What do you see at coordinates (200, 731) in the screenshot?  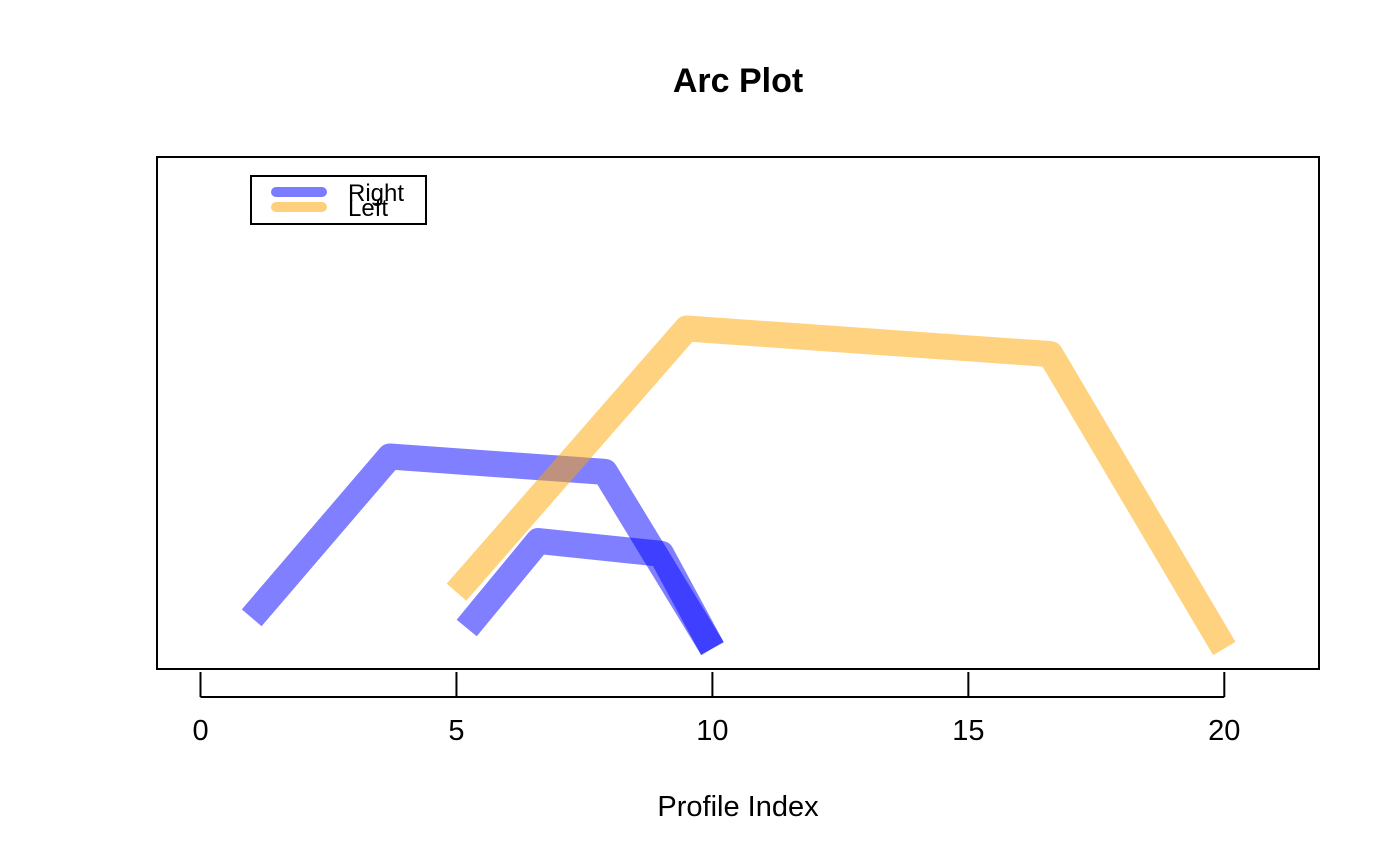 I see `x-tick-label: 0` at bounding box center [200, 731].